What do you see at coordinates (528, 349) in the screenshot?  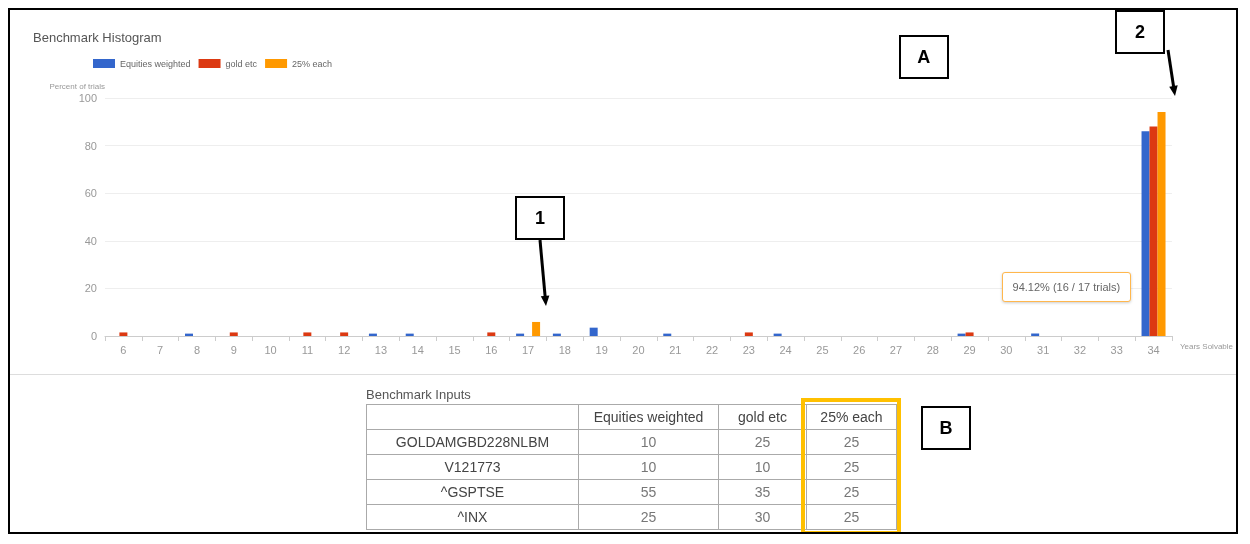 I see `x-tick-label: 17` at bounding box center [528, 349].